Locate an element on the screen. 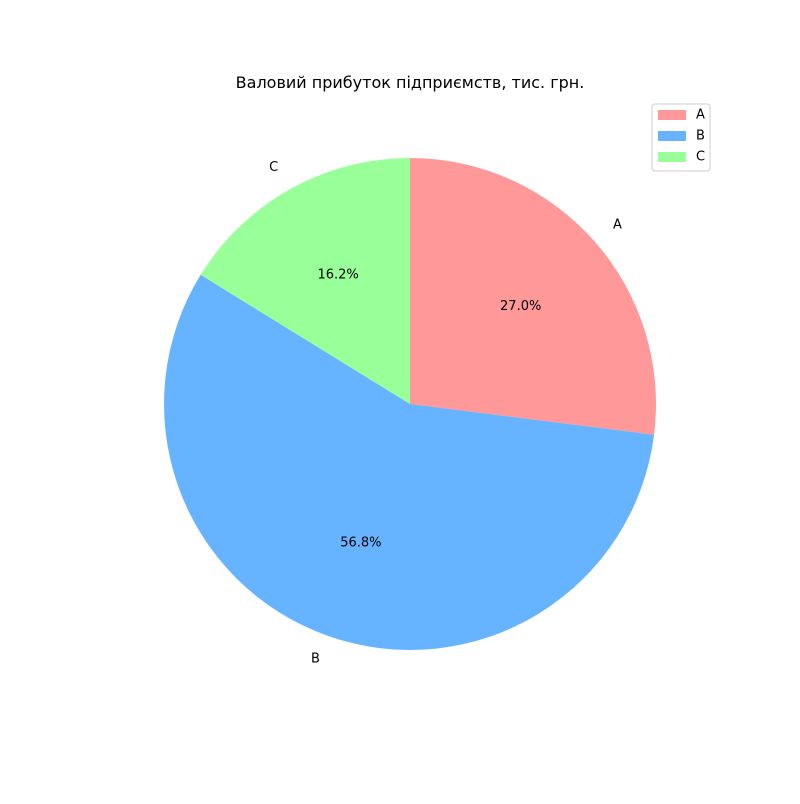 This screenshot has height=804, width=800. legend-swatch-a is located at coordinates (672, 115).